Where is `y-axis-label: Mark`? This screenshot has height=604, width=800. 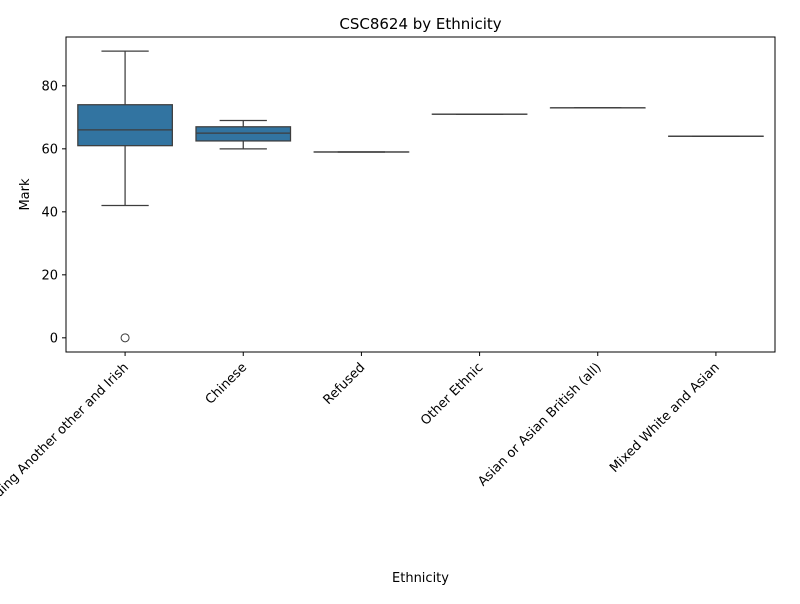
y-axis-label: Mark is located at coordinates (25, 194).